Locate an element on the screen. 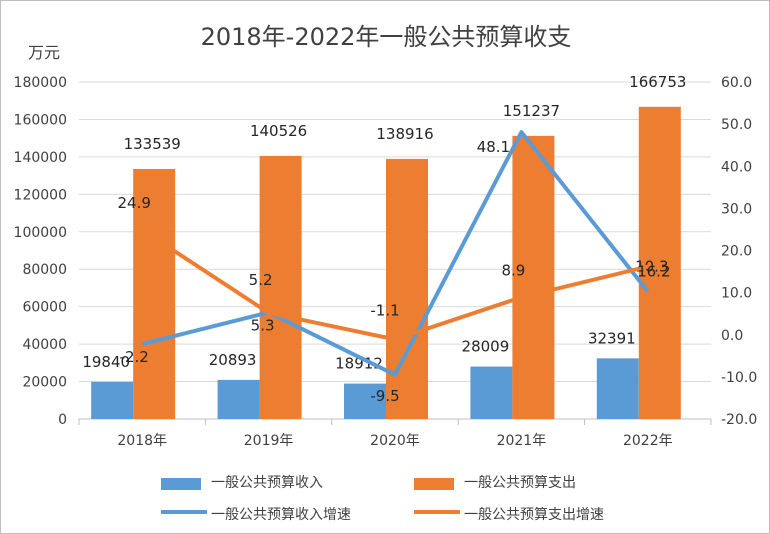  right-axis-tick-label: 60.0 is located at coordinates (736, 83).